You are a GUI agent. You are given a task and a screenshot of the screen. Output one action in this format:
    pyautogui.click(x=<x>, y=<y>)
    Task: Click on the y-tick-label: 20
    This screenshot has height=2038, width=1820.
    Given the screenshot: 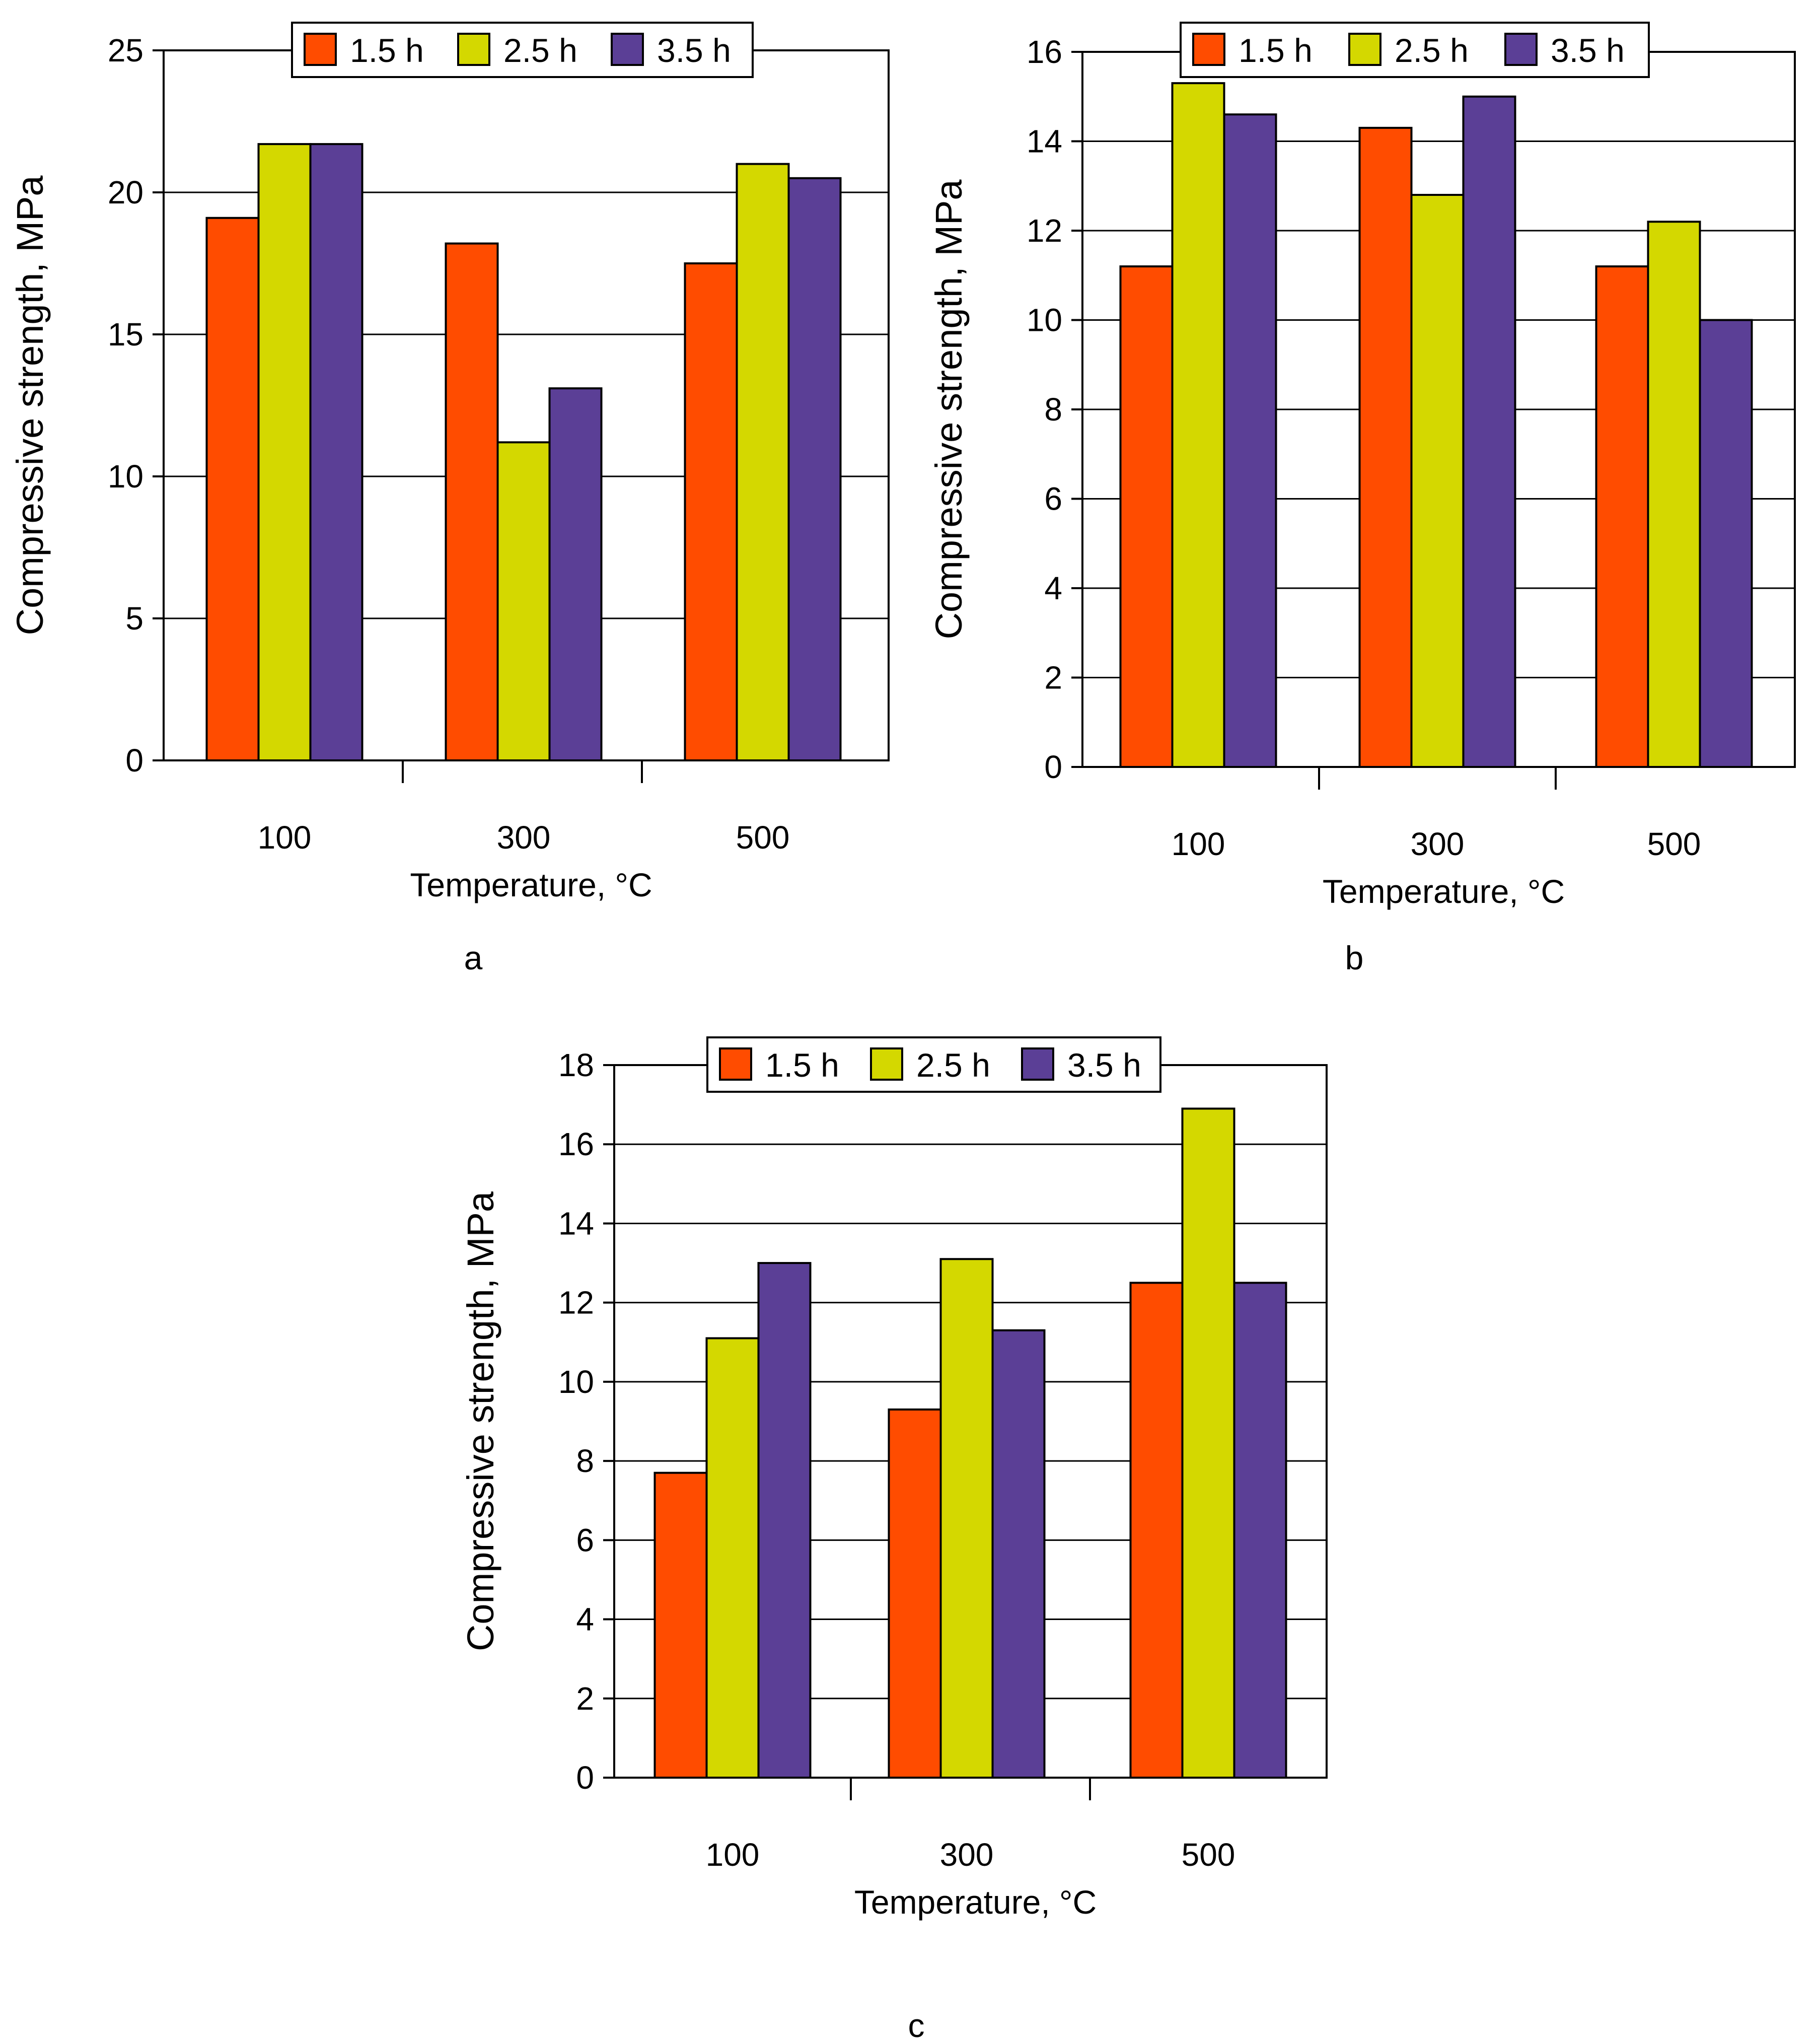 What is the action you would take?
    pyautogui.click(x=125, y=192)
    